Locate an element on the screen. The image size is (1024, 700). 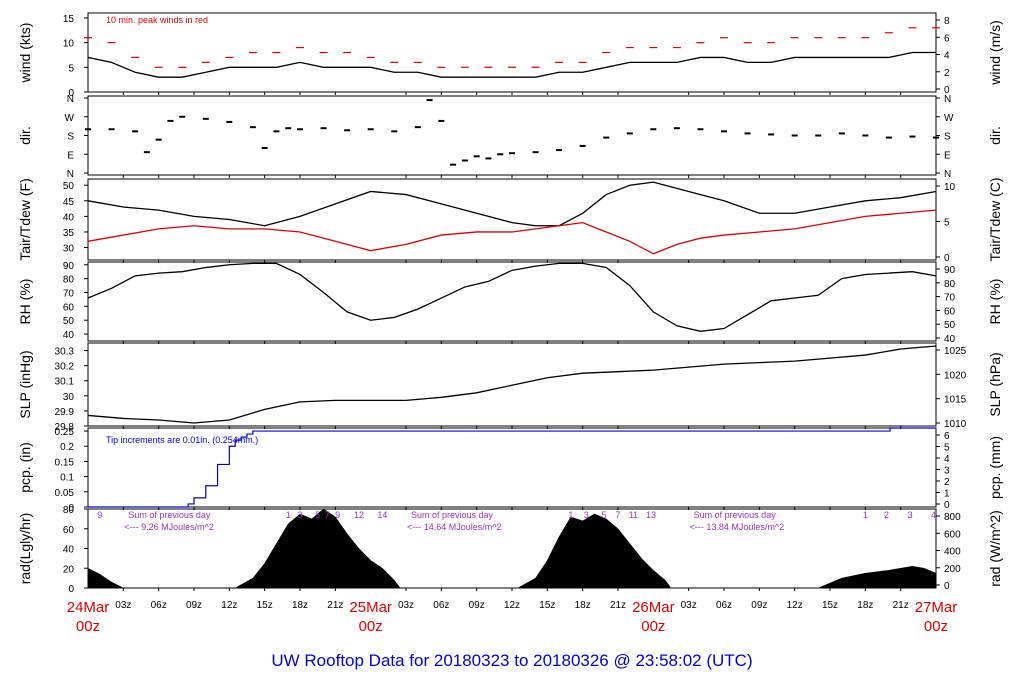
slp-y2tick-label: 1025 is located at coordinates (955, 351).